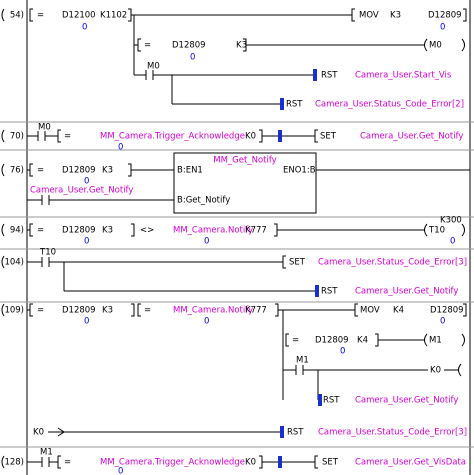 The height and width of the screenshot is (475, 474). What do you see at coordinates (17, 171) in the screenshot?
I see `label: 76)` at bounding box center [17, 171].